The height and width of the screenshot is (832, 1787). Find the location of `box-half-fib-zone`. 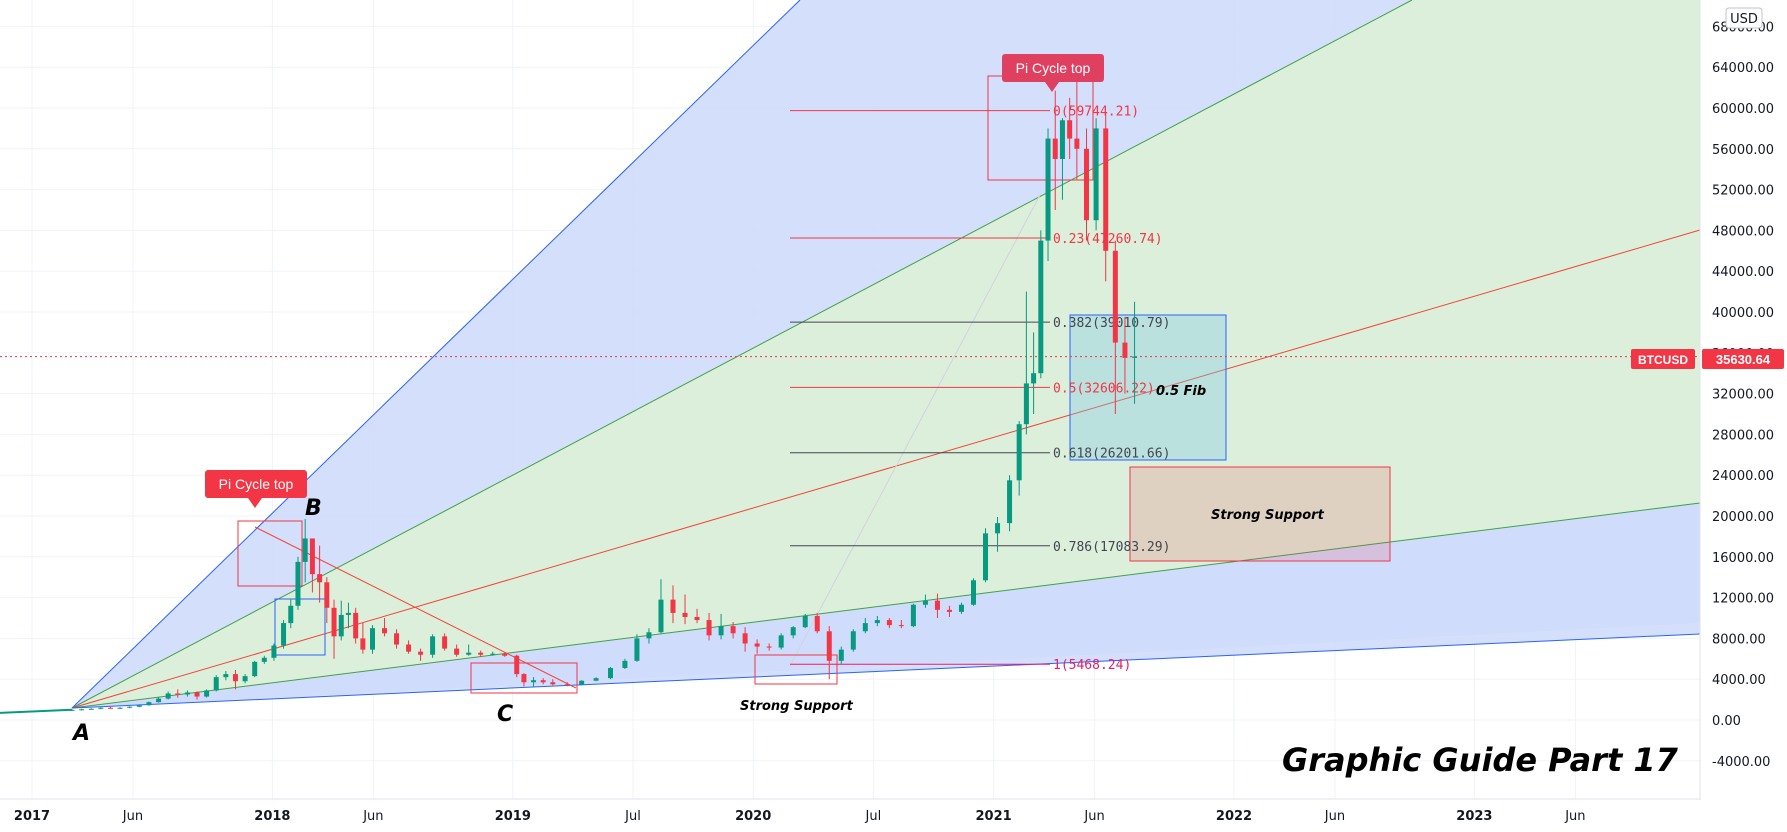

box-half-fib-zone is located at coordinates (1148, 387).